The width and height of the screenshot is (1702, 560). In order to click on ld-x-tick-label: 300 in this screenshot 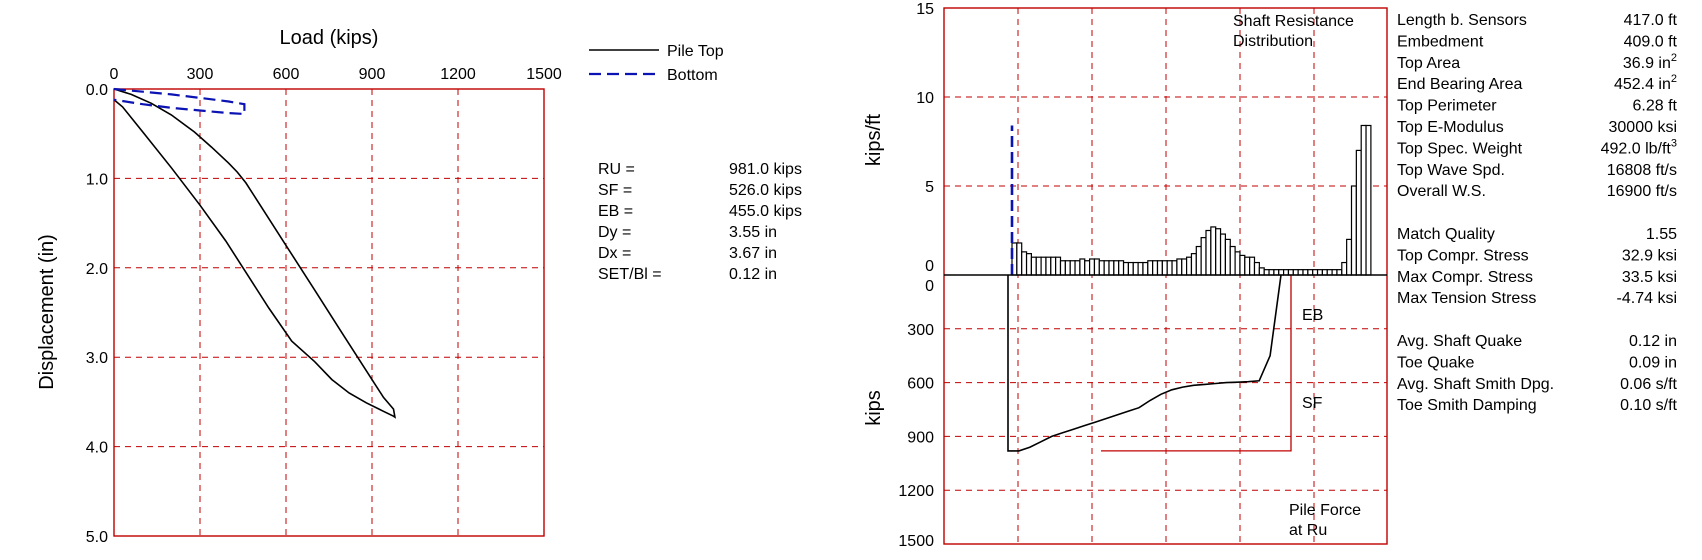, I will do `click(200, 74)`.